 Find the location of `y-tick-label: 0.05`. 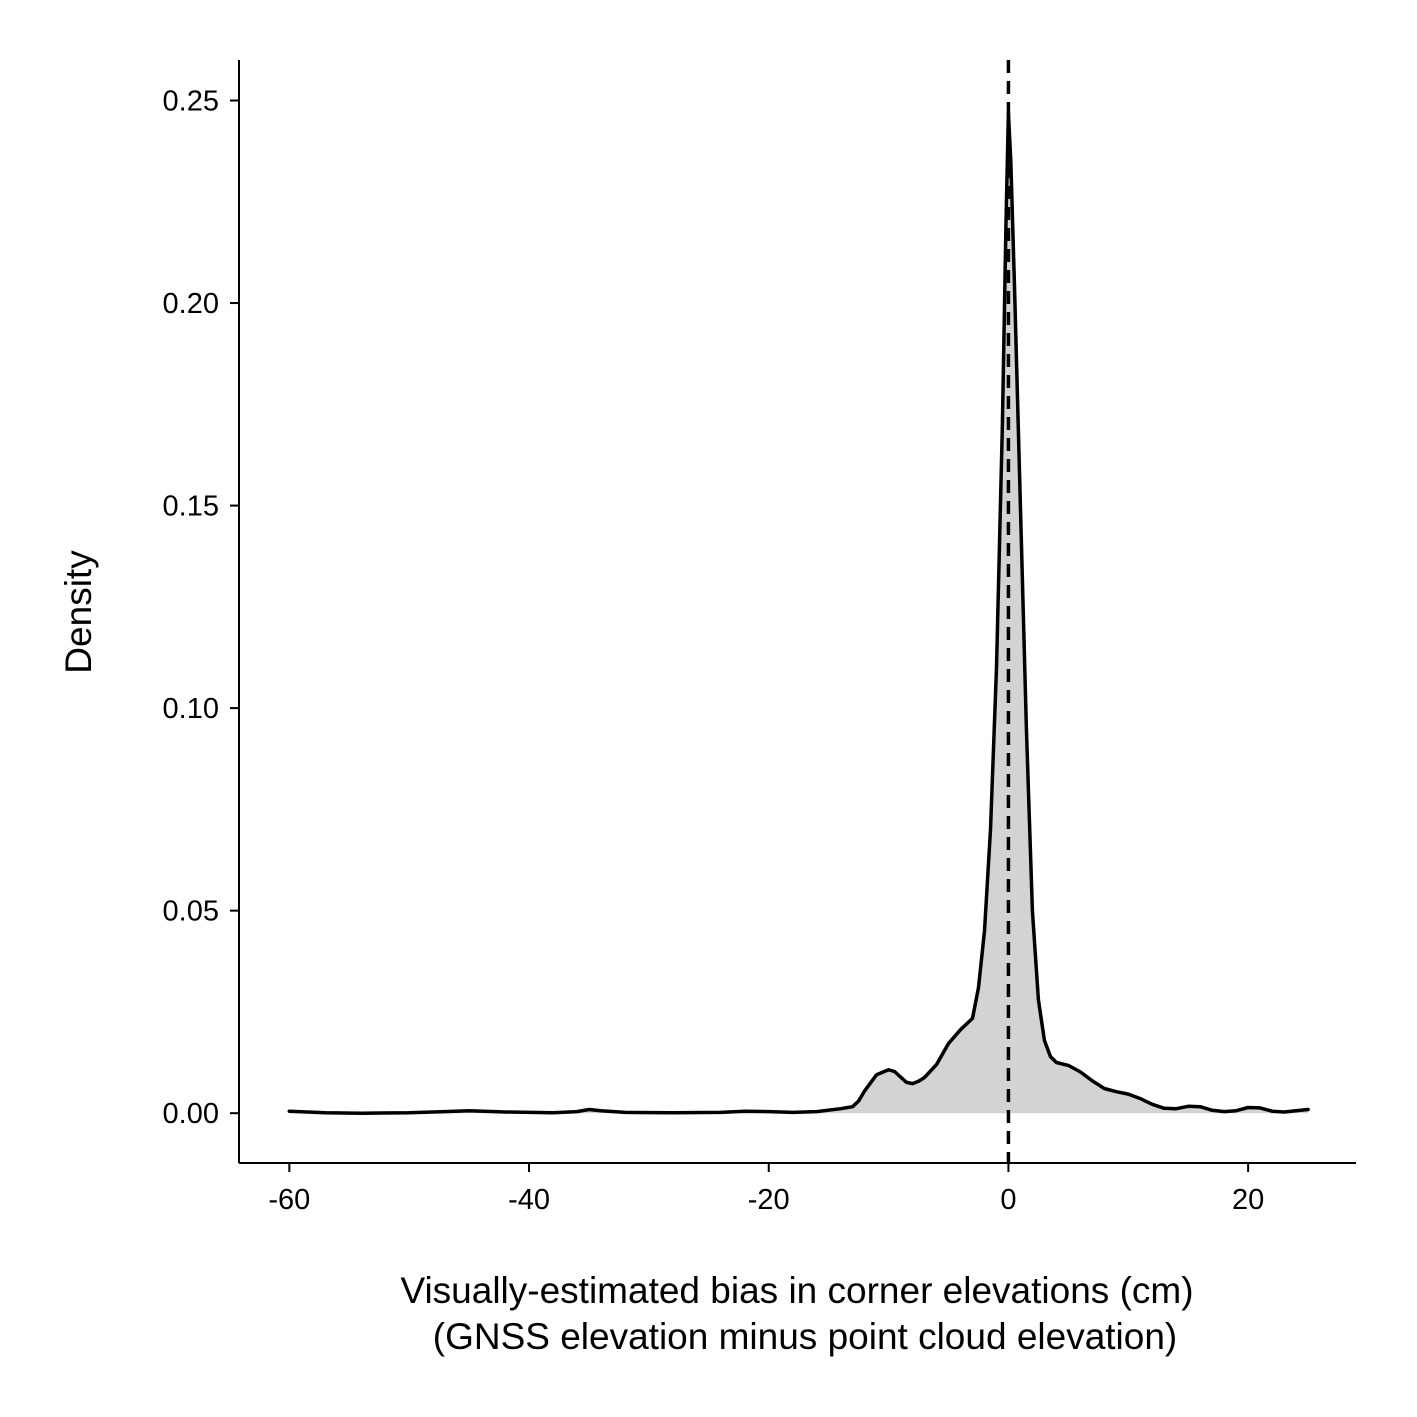

y-tick-label: 0.05 is located at coordinates (191, 912).